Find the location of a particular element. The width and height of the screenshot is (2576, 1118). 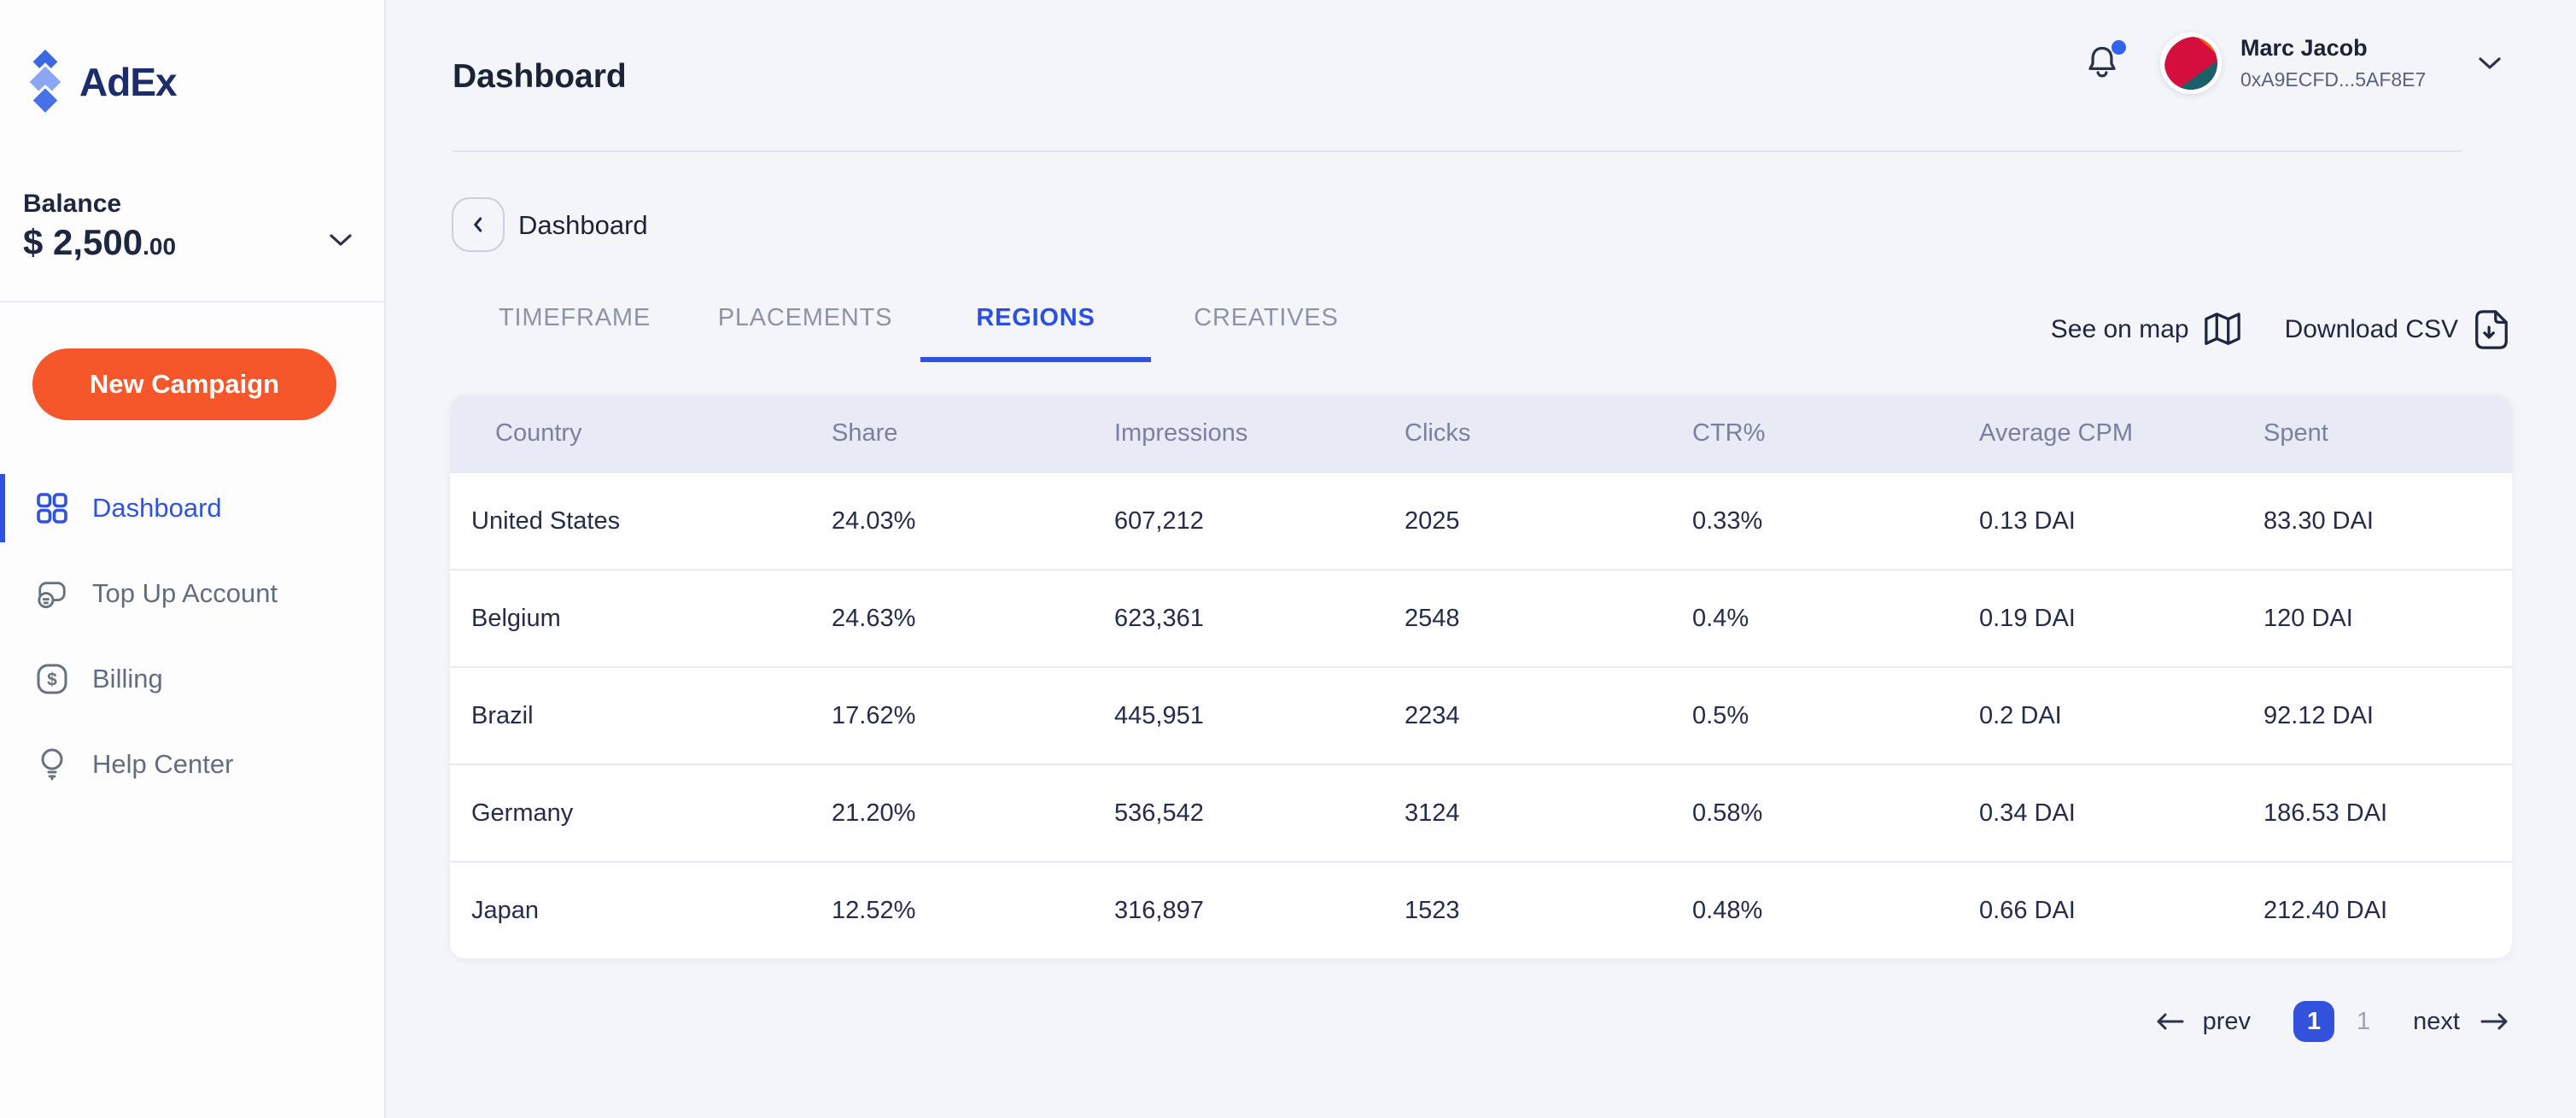

cell-impressions: 316,897 is located at coordinates (1159, 910).